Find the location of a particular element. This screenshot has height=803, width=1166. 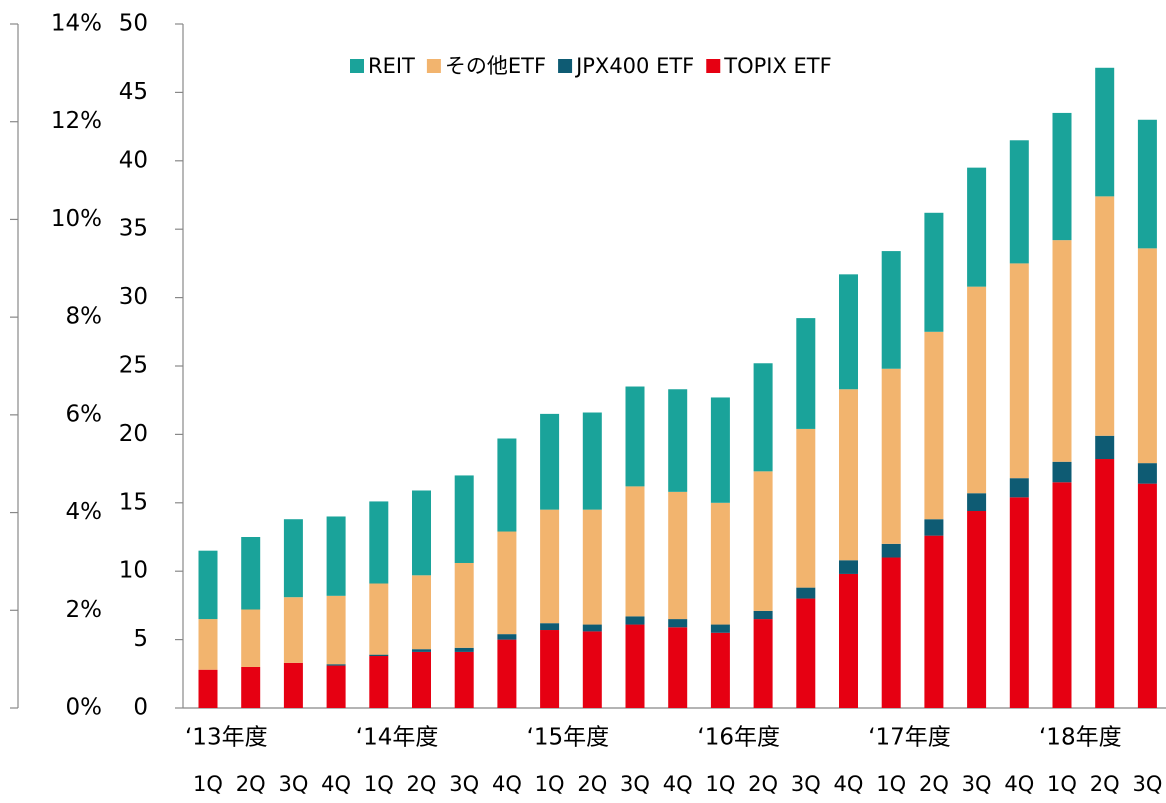

y-tick-label: 5 is located at coordinates (140, 639).